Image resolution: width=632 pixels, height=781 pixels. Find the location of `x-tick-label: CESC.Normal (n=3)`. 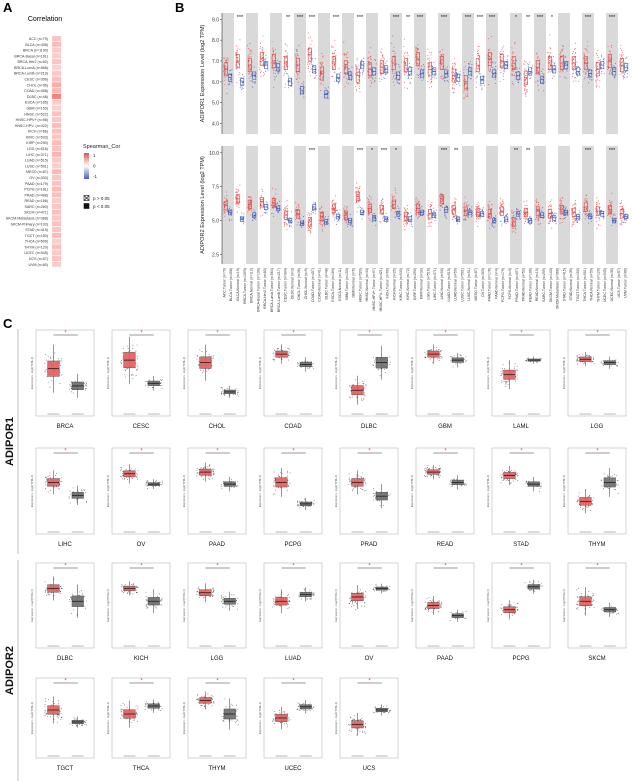

x-tick-label: CESC.Normal (n=3) is located at coordinates (292, 283).